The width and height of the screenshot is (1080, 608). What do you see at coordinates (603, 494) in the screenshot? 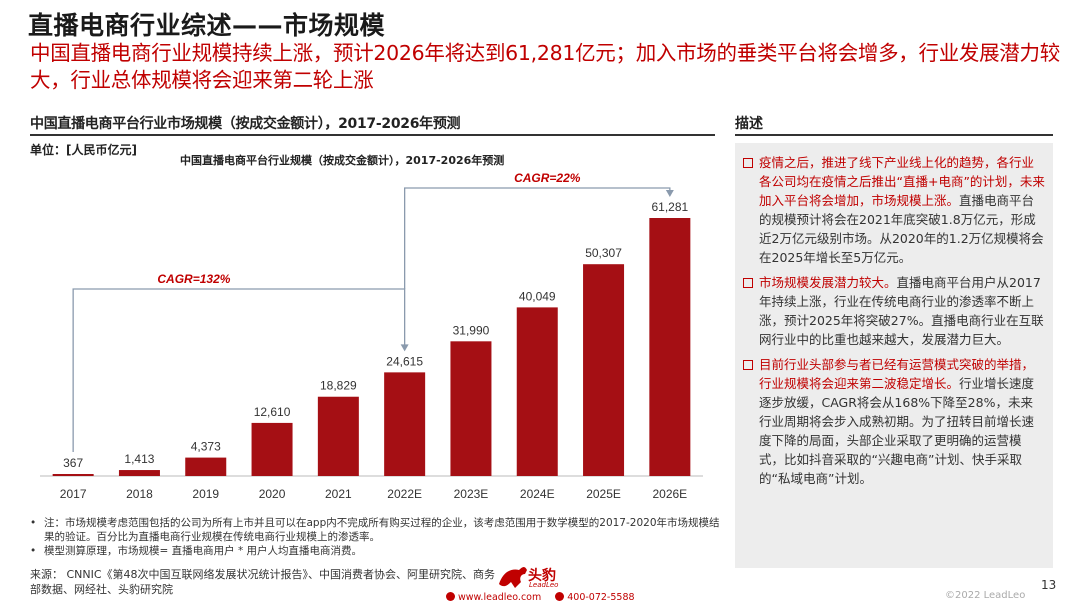
I see `x-tick-label: 2025E` at bounding box center [603, 494].